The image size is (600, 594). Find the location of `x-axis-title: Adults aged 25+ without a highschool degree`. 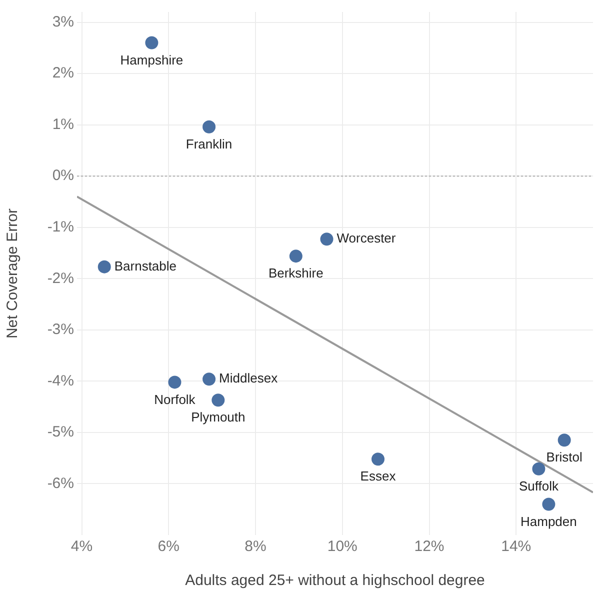

x-axis-title: Adults aged 25+ without a highschool degree is located at coordinates (335, 581).